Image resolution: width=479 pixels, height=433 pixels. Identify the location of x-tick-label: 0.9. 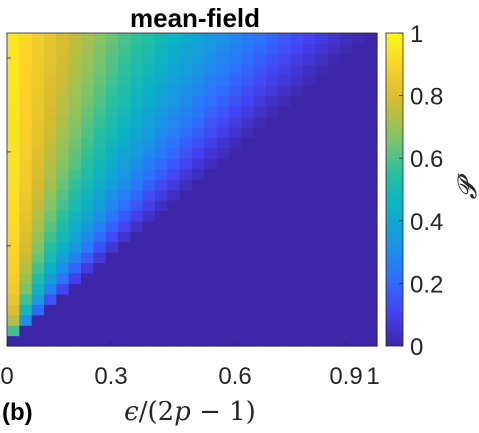
(345, 376).